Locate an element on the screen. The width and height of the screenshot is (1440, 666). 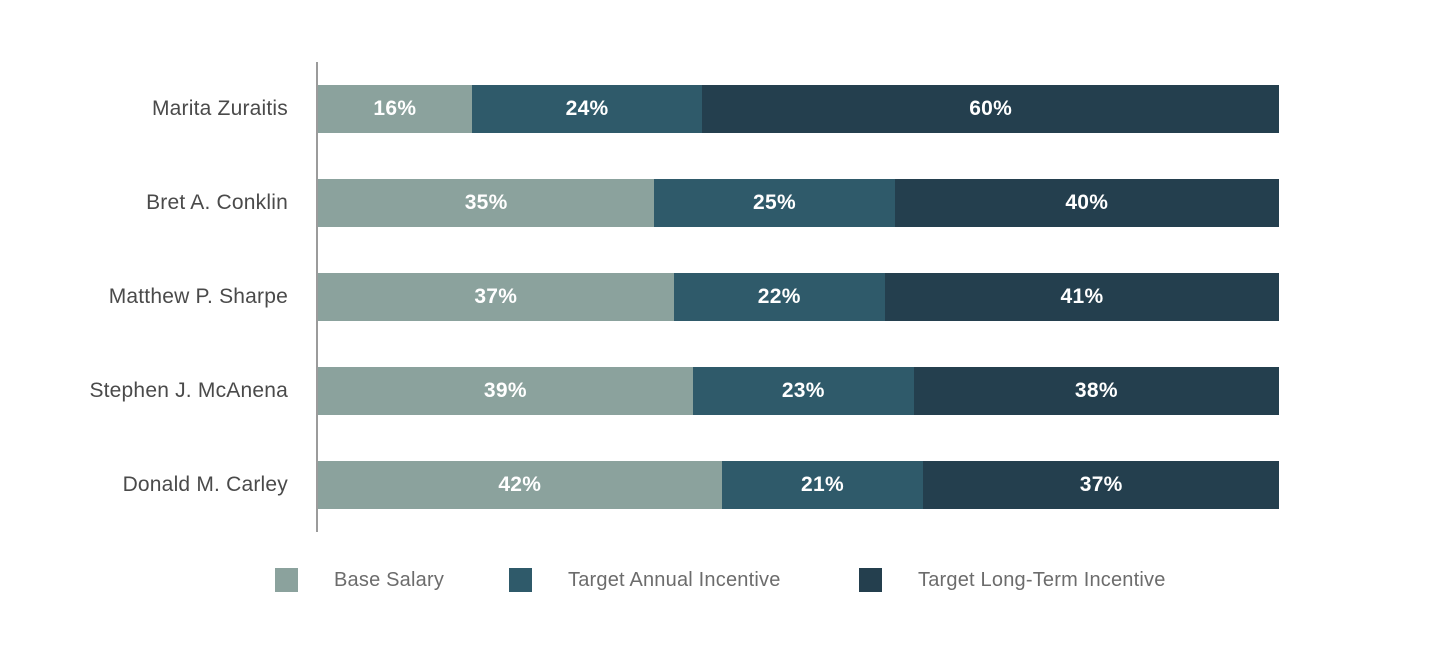
bar-segment: 41% is located at coordinates (1081, 297).